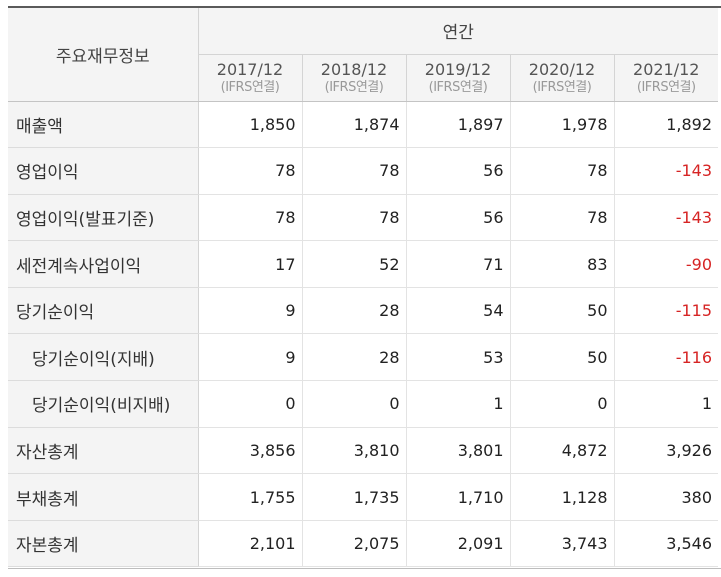 The height and width of the screenshot is (577, 721). I want to click on year-column-header: 2021/12 (IFRS연결), so click(666, 78).